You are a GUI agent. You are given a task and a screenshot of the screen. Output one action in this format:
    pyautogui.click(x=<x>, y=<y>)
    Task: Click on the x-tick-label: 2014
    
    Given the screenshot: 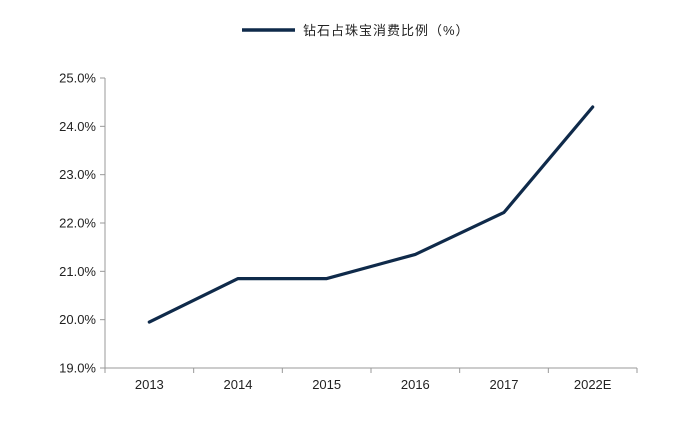 What is the action you would take?
    pyautogui.click(x=238, y=384)
    